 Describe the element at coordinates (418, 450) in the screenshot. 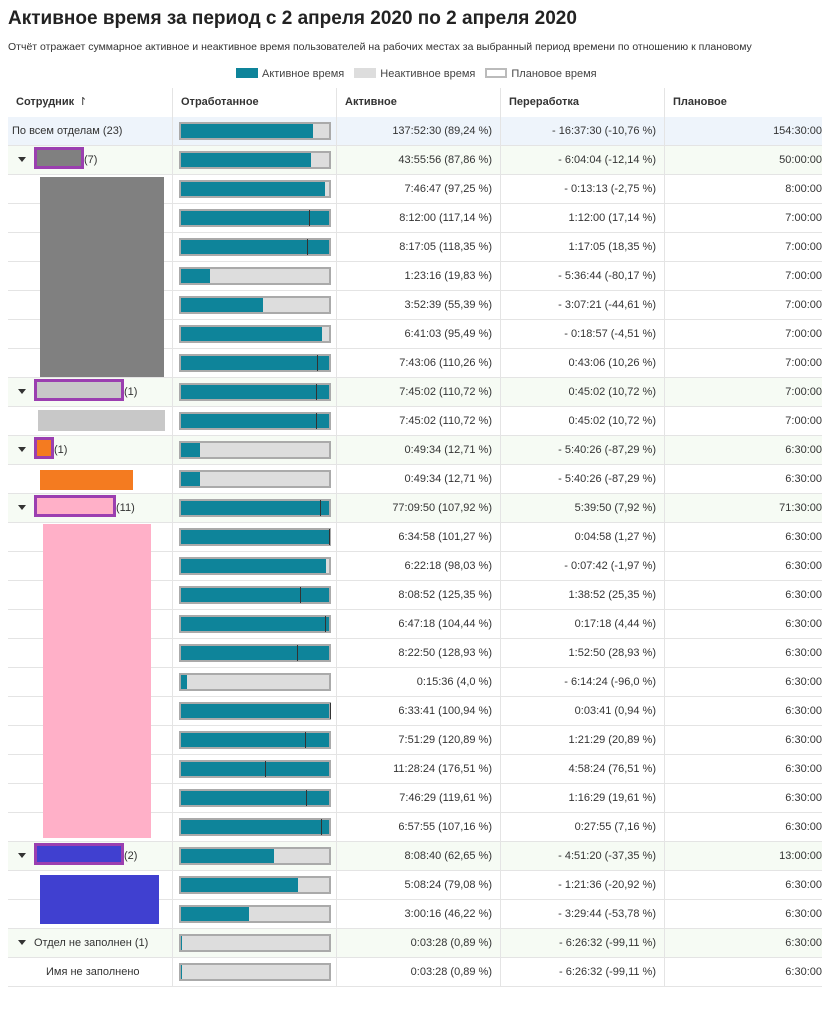

I see `active-cell: 0:49:34 (12,71 %)` at that location.